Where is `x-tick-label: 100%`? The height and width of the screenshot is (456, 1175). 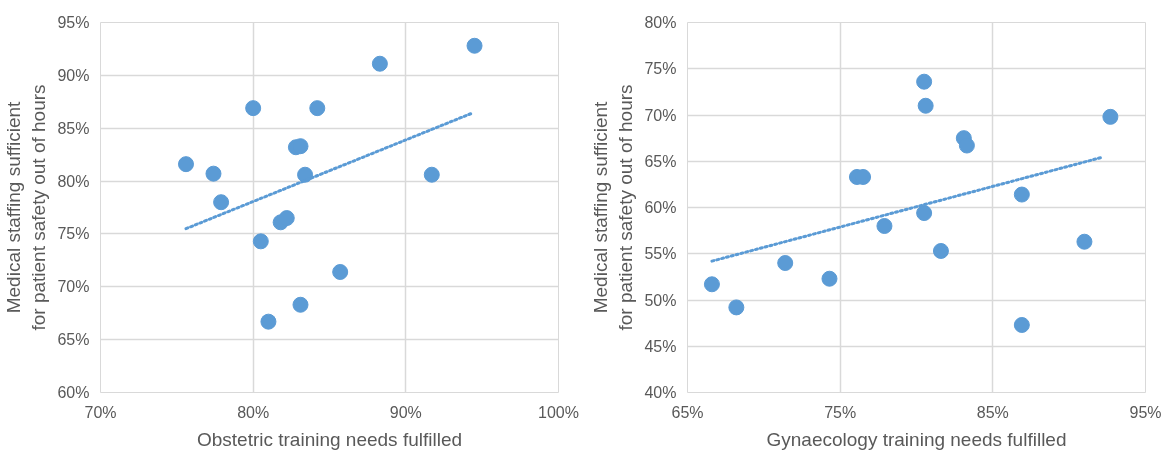
x-tick-label: 100% is located at coordinates (558, 412).